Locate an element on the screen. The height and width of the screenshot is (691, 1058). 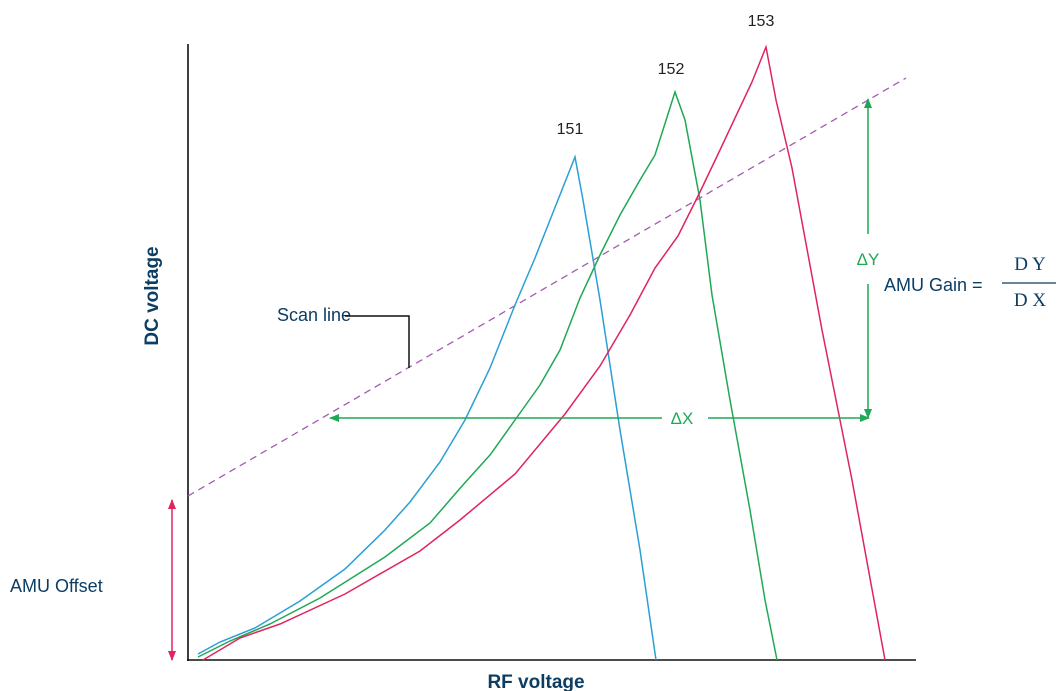
peak-label-152: 152 is located at coordinates (671, 69).